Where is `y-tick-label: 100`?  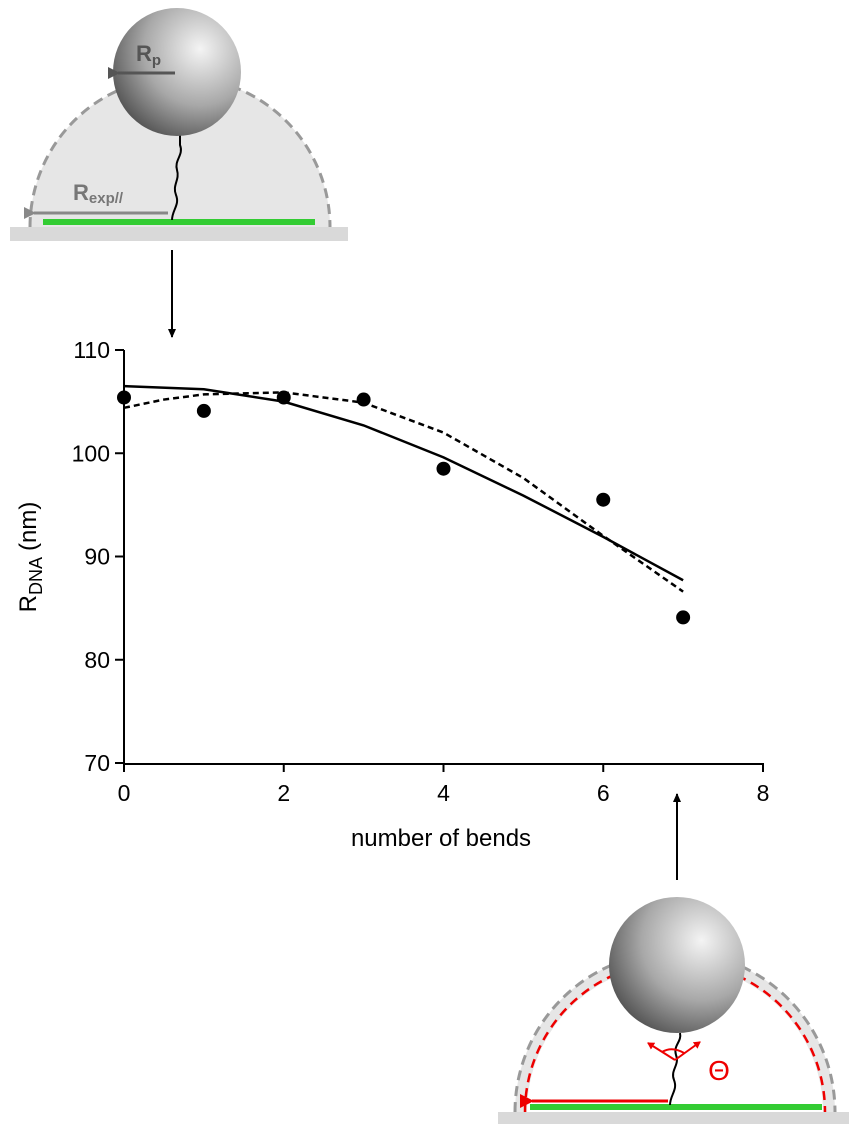
y-tick-label: 100 is located at coordinates (91, 453).